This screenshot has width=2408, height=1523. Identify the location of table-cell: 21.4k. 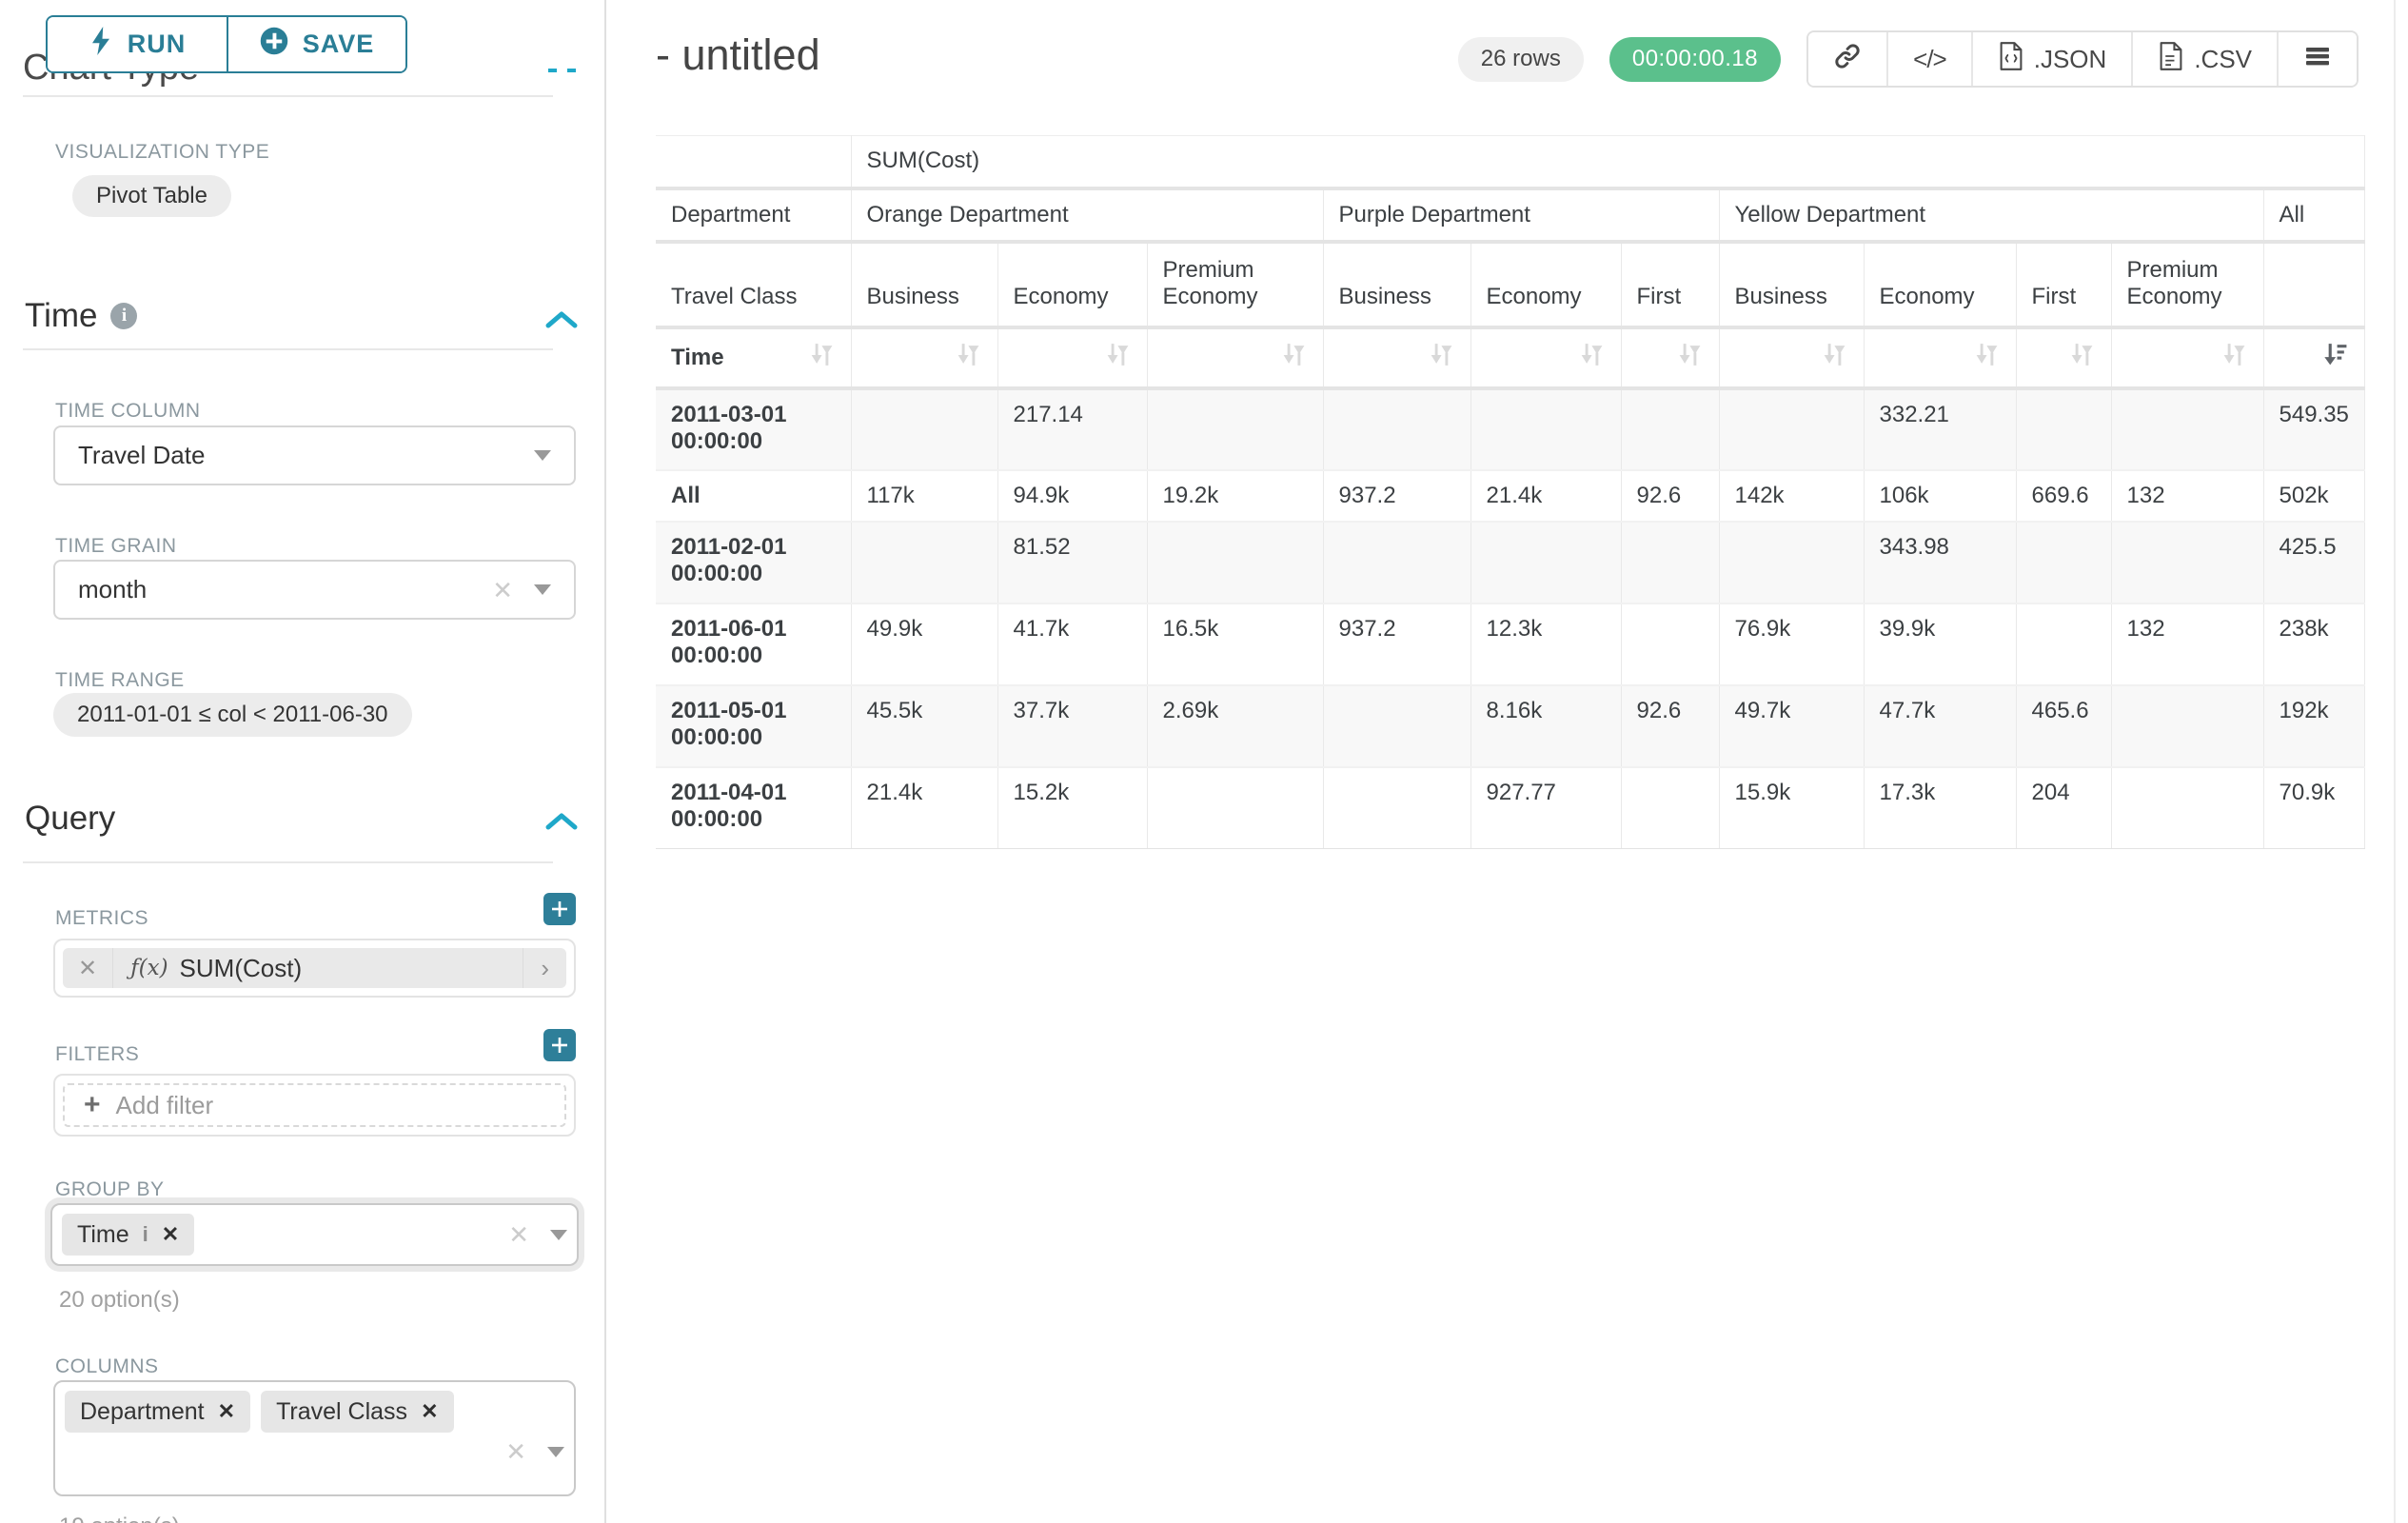
(1546, 496).